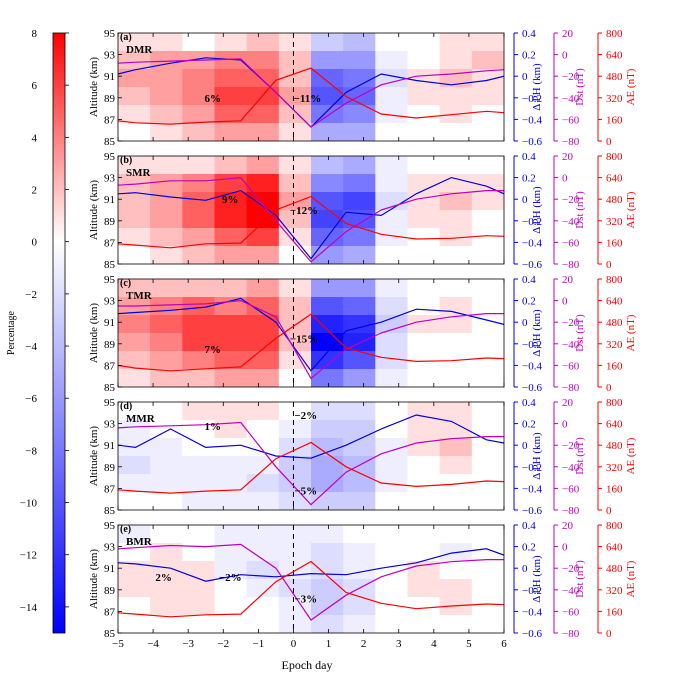  I want to click on dst-tick-label: −80, so click(571, 388).